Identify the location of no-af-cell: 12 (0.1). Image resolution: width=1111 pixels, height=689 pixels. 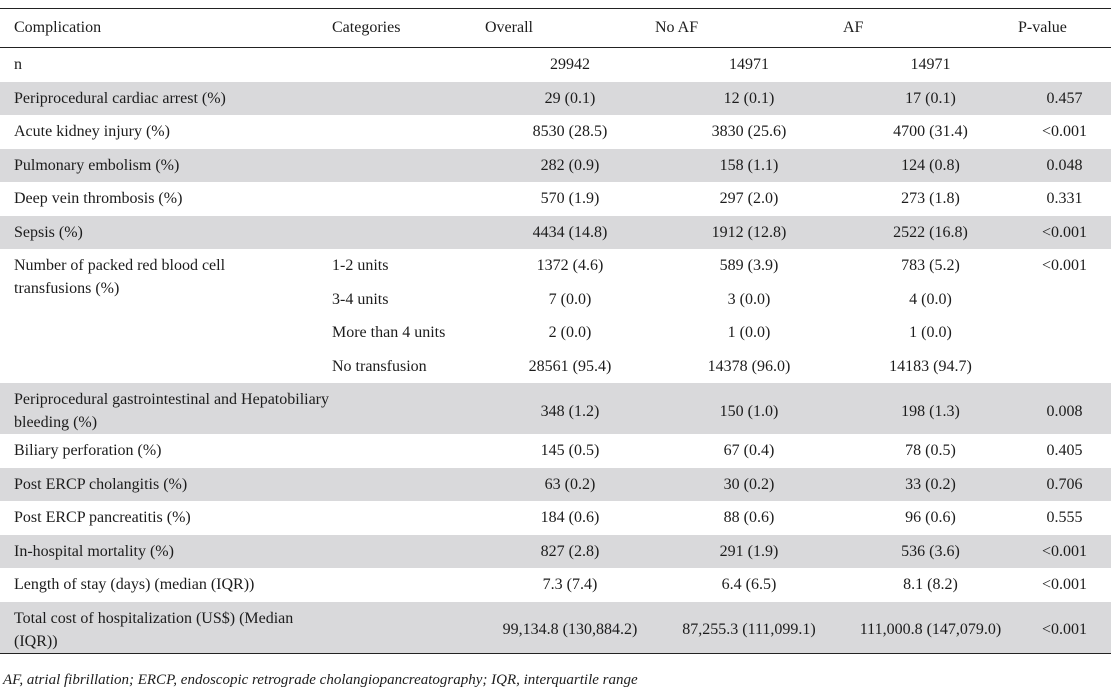
(749, 98).